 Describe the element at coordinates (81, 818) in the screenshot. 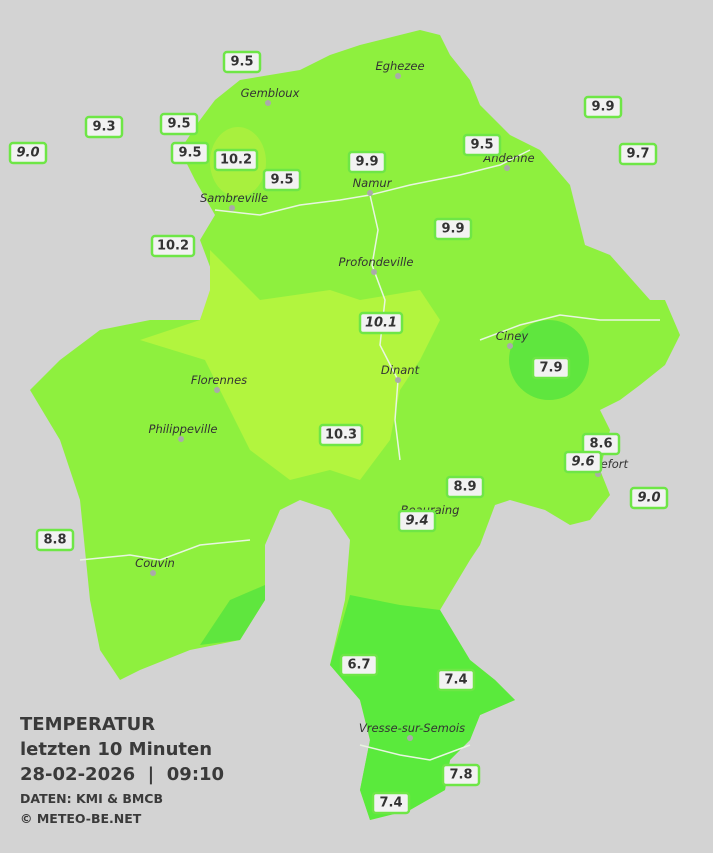

I see `legend-copyright: © METEO-BE.NET` at that location.